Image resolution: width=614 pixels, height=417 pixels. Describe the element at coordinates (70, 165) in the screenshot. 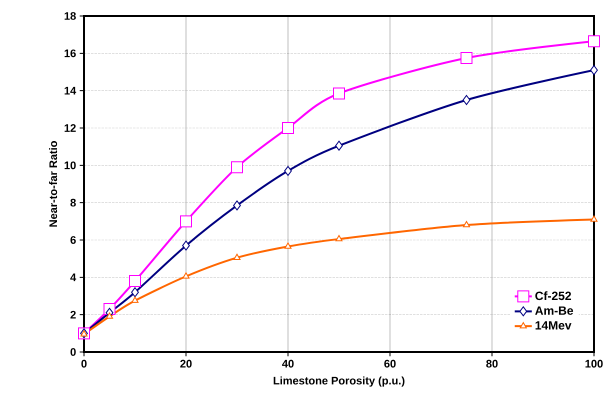

I see `y-tick-label: 10` at that location.